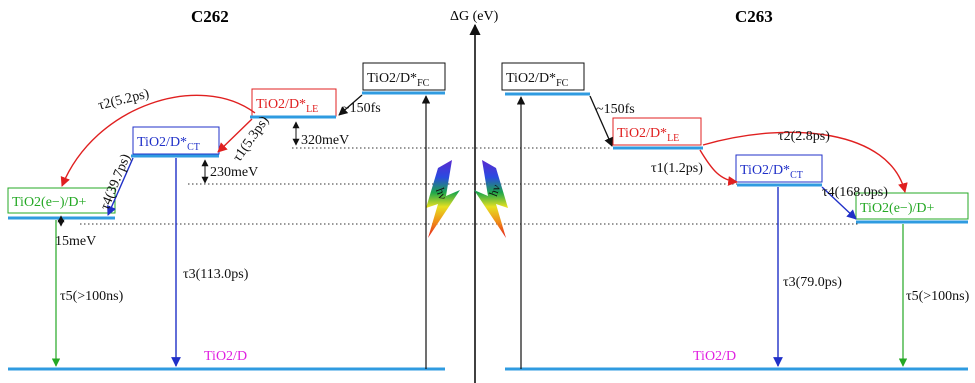 This screenshot has height=383, width=975. I want to click on left-gap-ct-inj: 15meV, so click(75, 241).